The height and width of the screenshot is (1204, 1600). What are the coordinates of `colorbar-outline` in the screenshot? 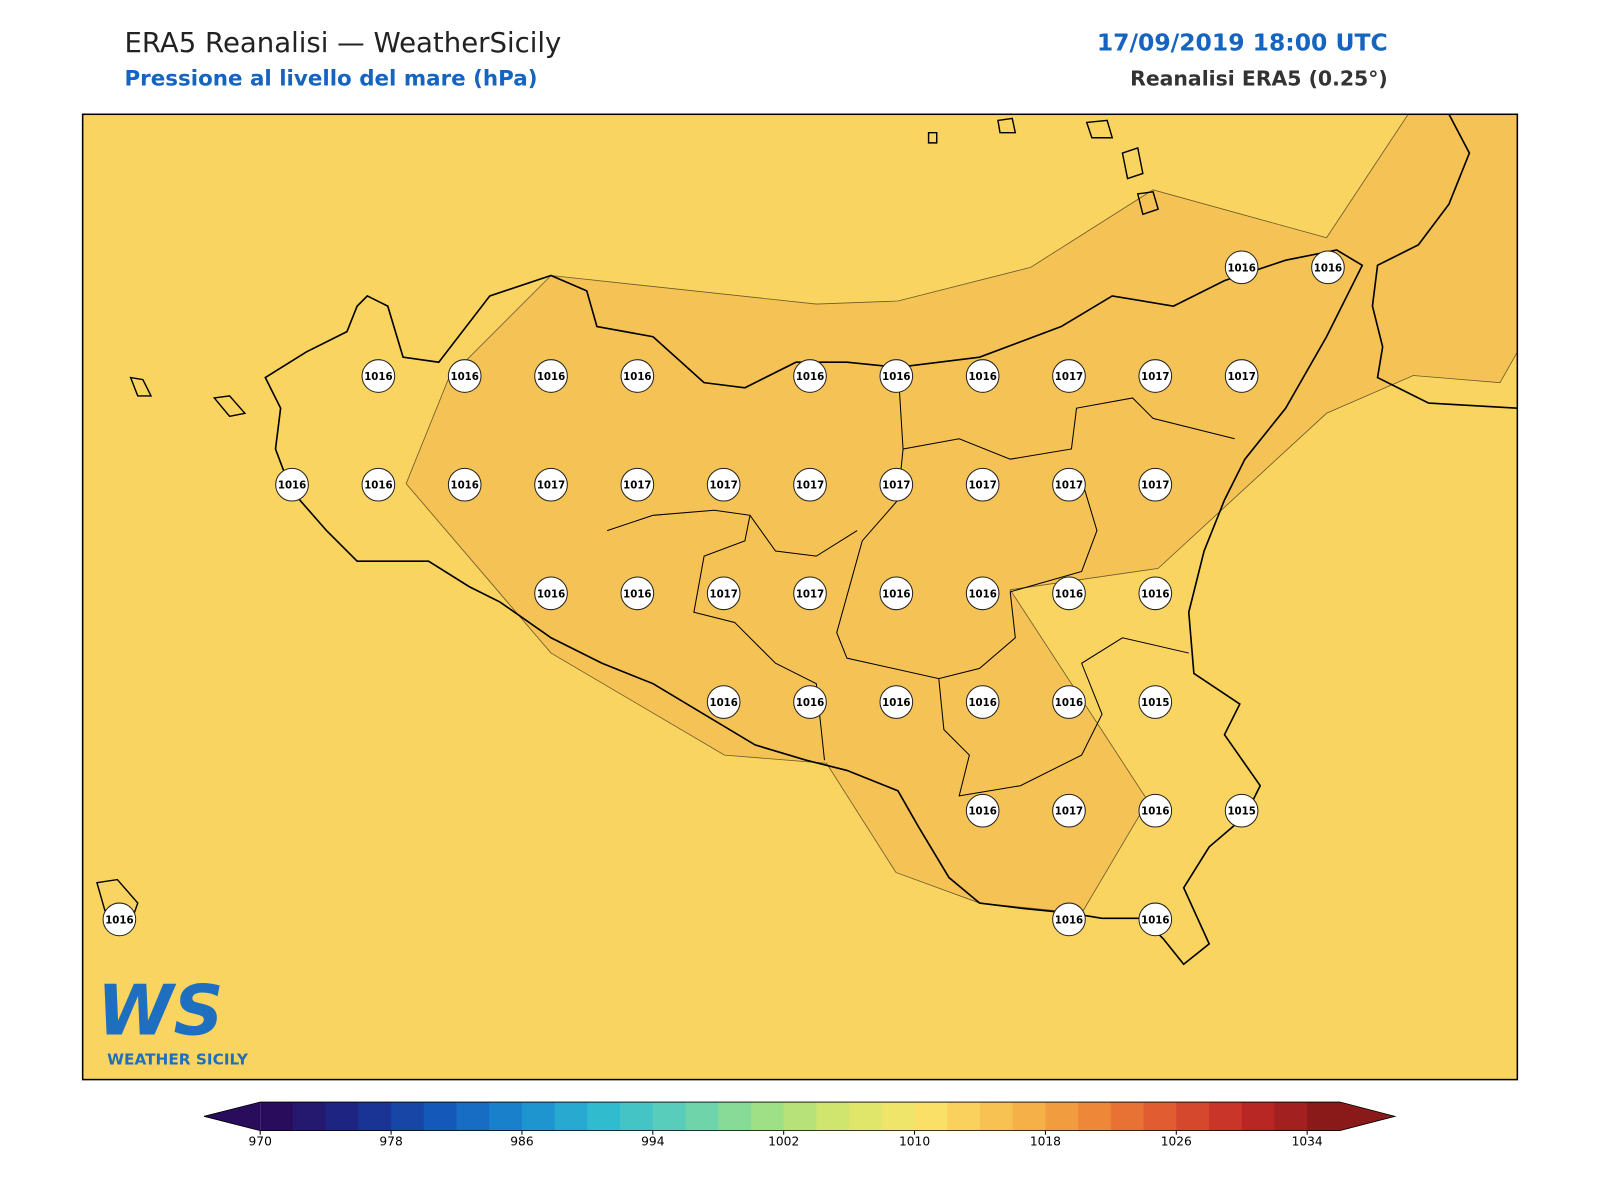 It's located at (800, 1116).